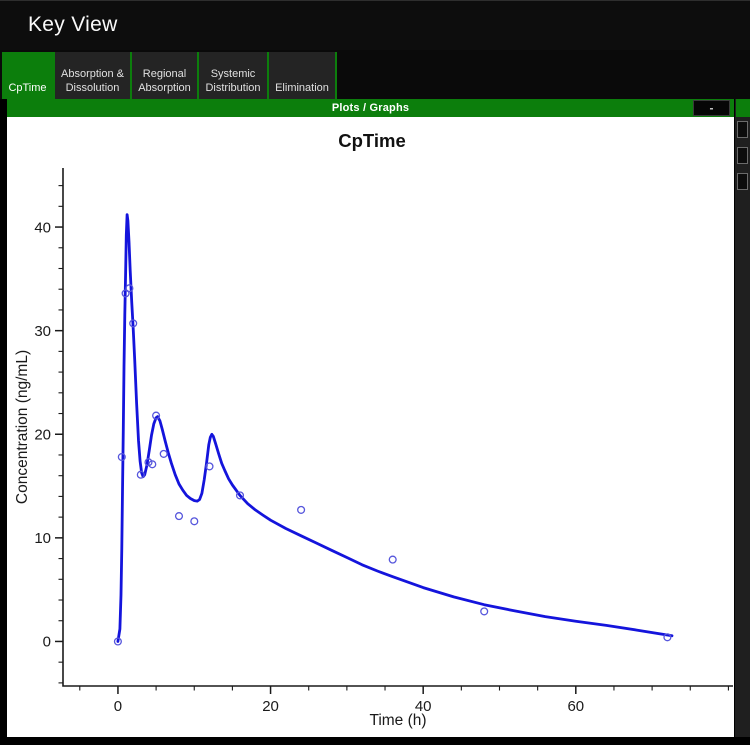 The image size is (750, 745). Describe the element at coordinates (742, 418) in the screenshot. I see `window-edge-strip` at that location.